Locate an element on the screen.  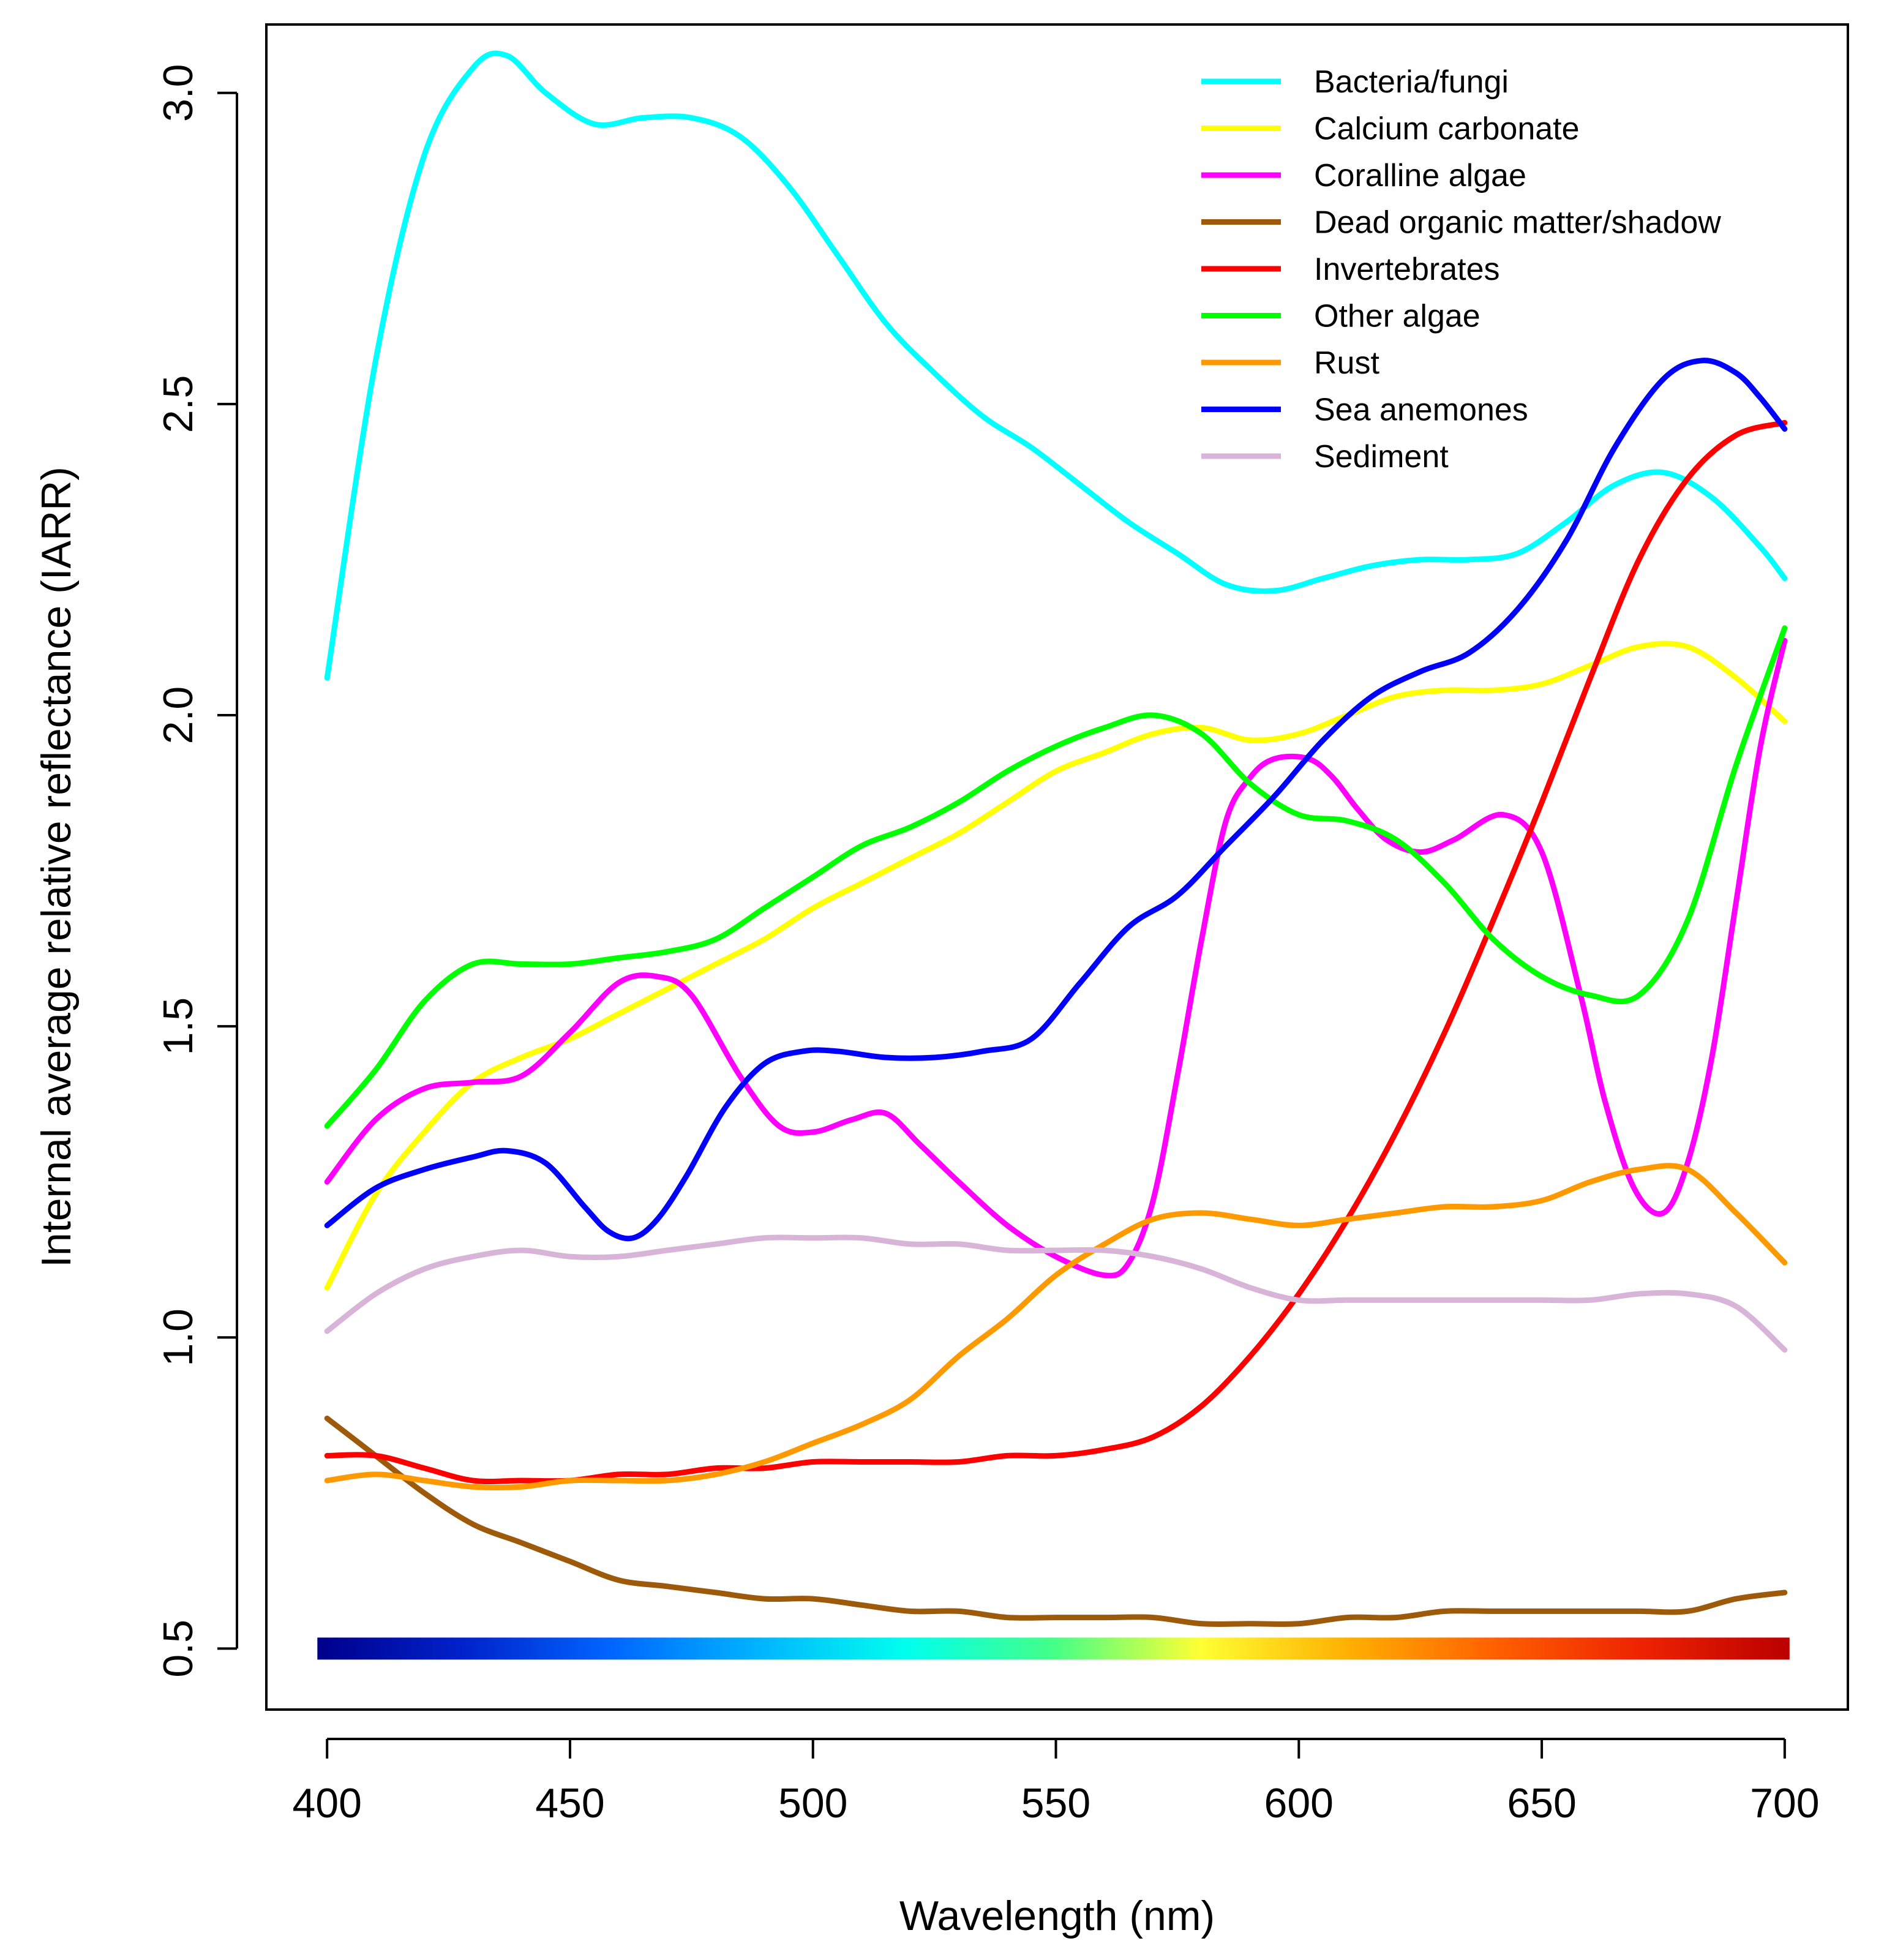
legend-label: Other algae is located at coordinates (1397, 316).